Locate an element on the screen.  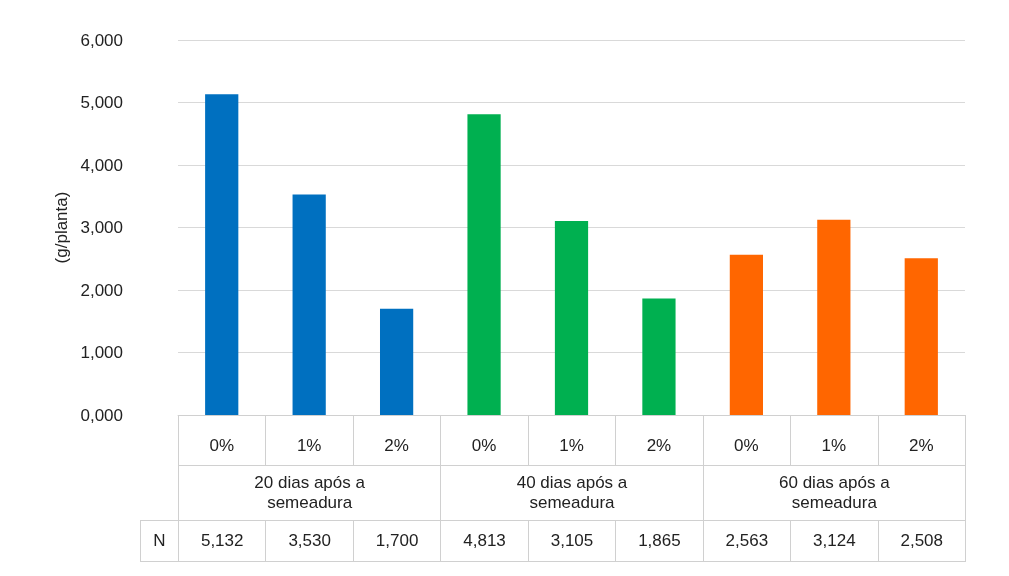
data-label: 2,563 is located at coordinates (747, 541).